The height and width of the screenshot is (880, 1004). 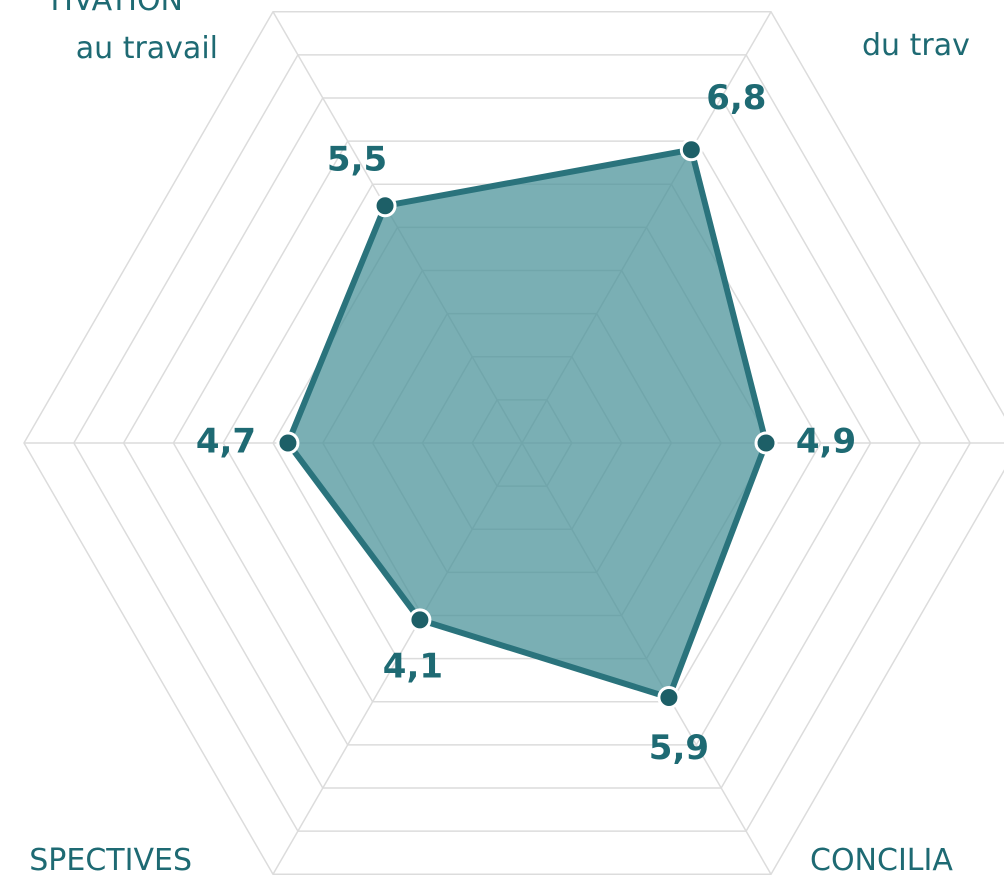 What do you see at coordinates (413, 666) in the screenshot?
I see `value-label: 4,1` at bounding box center [413, 666].